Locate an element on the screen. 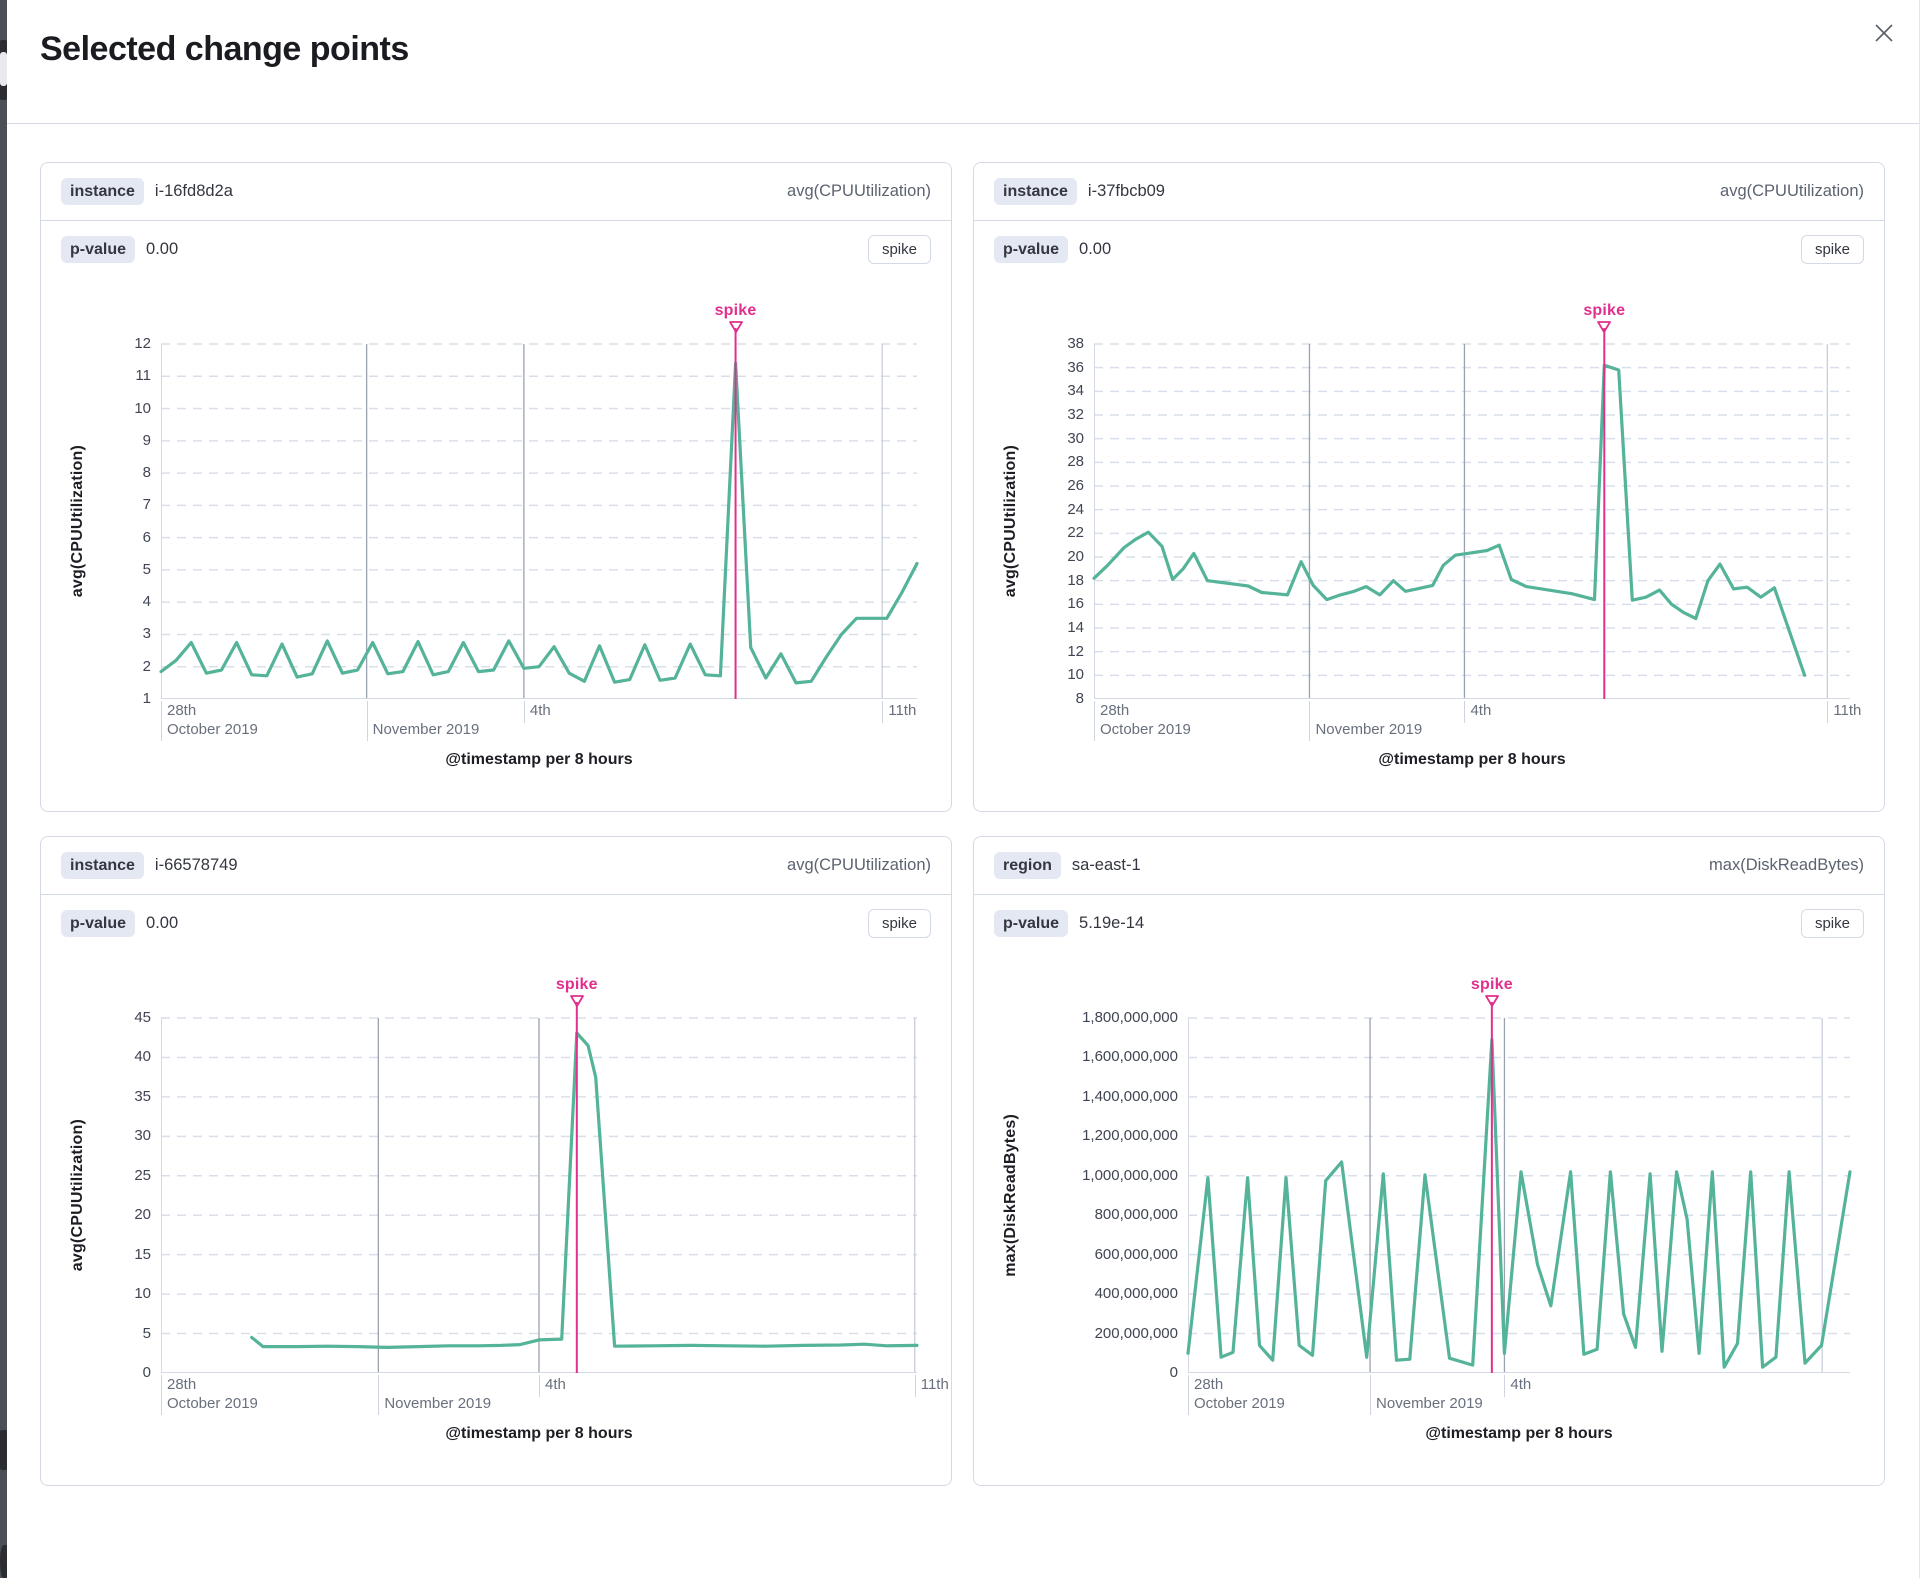 Image resolution: width=1920 pixels, height=1578 pixels. y-tick-label: 200,000,000 is located at coordinates (1136, 1333).